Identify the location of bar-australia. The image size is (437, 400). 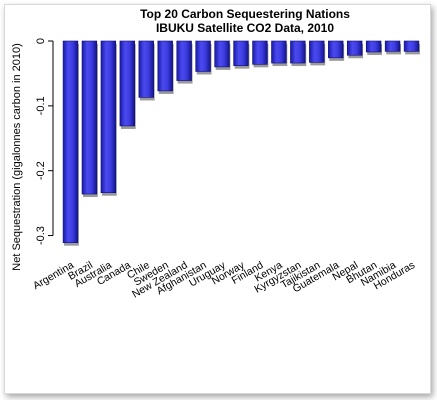
(108, 117).